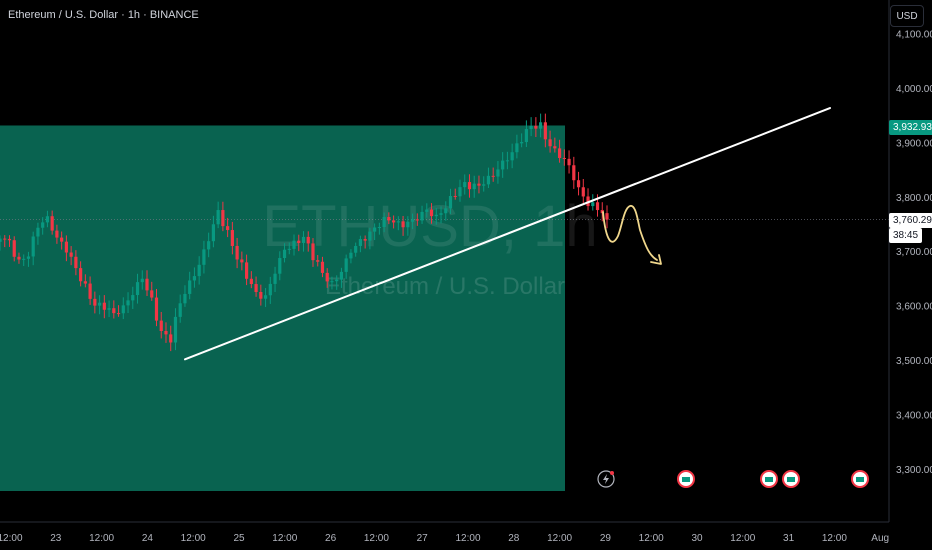 This screenshot has height=550, width=932. What do you see at coordinates (914, 361) in the screenshot?
I see `price-tick-label: 3,500.00` at bounding box center [914, 361].